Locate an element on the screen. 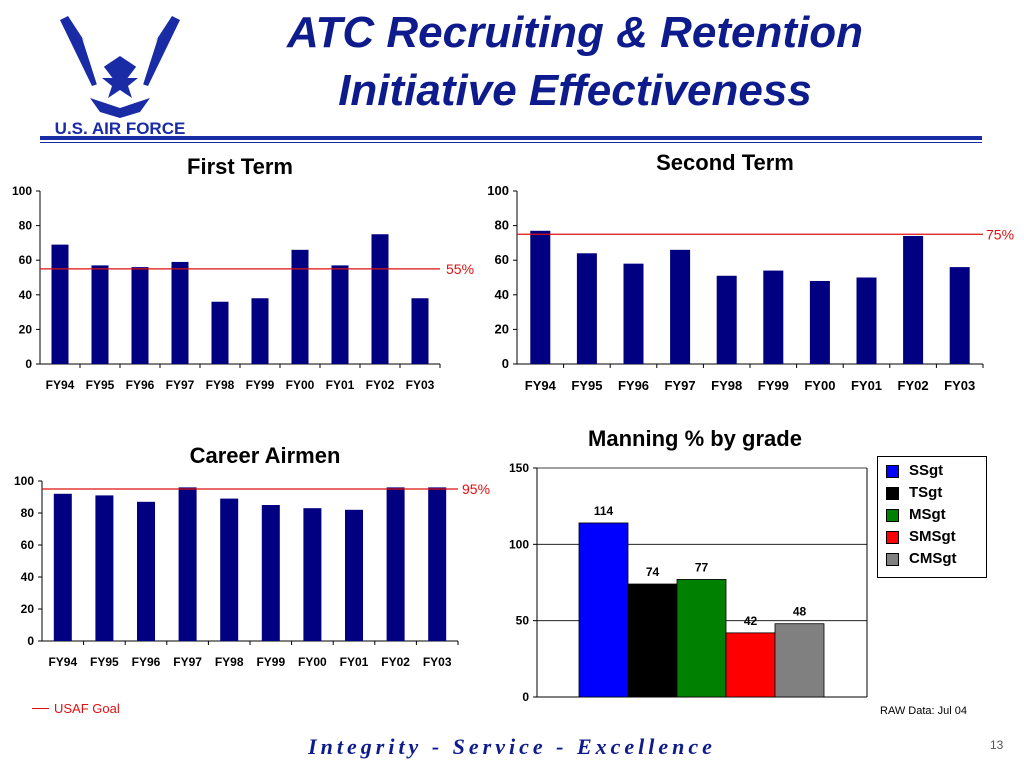 The width and height of the screenshot is (1024, 768). raw-data-note: RAW Data: Jul 04 is located at coordinates (924, 711).